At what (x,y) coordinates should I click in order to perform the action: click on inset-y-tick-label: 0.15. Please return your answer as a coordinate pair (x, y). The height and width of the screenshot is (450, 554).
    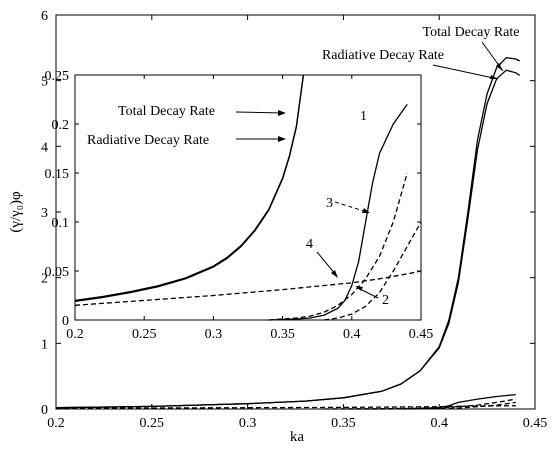
    Looking at the image, I should click on (57, 174).